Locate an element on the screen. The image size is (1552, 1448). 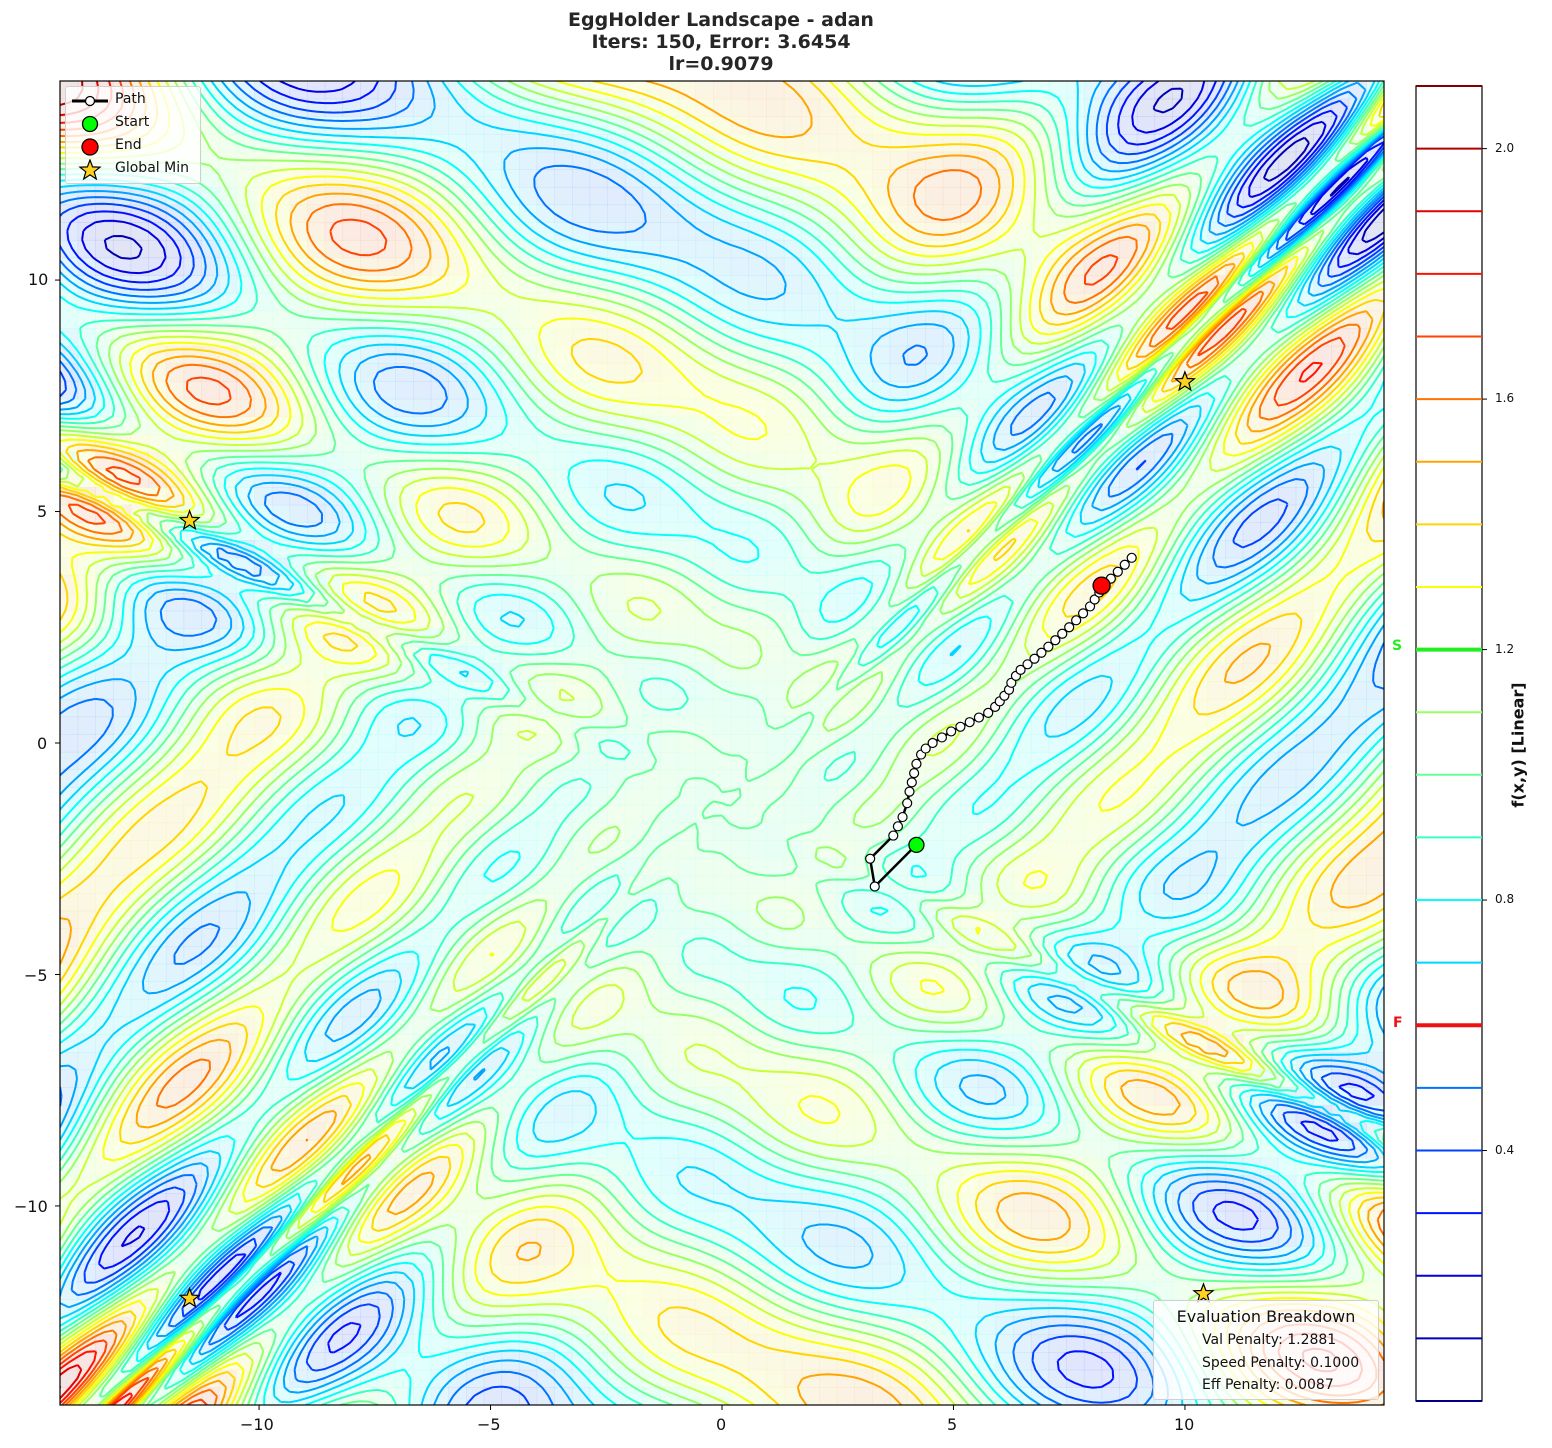
colorbar-tick-label: 1.6 is located at coordinates (1505, 398).